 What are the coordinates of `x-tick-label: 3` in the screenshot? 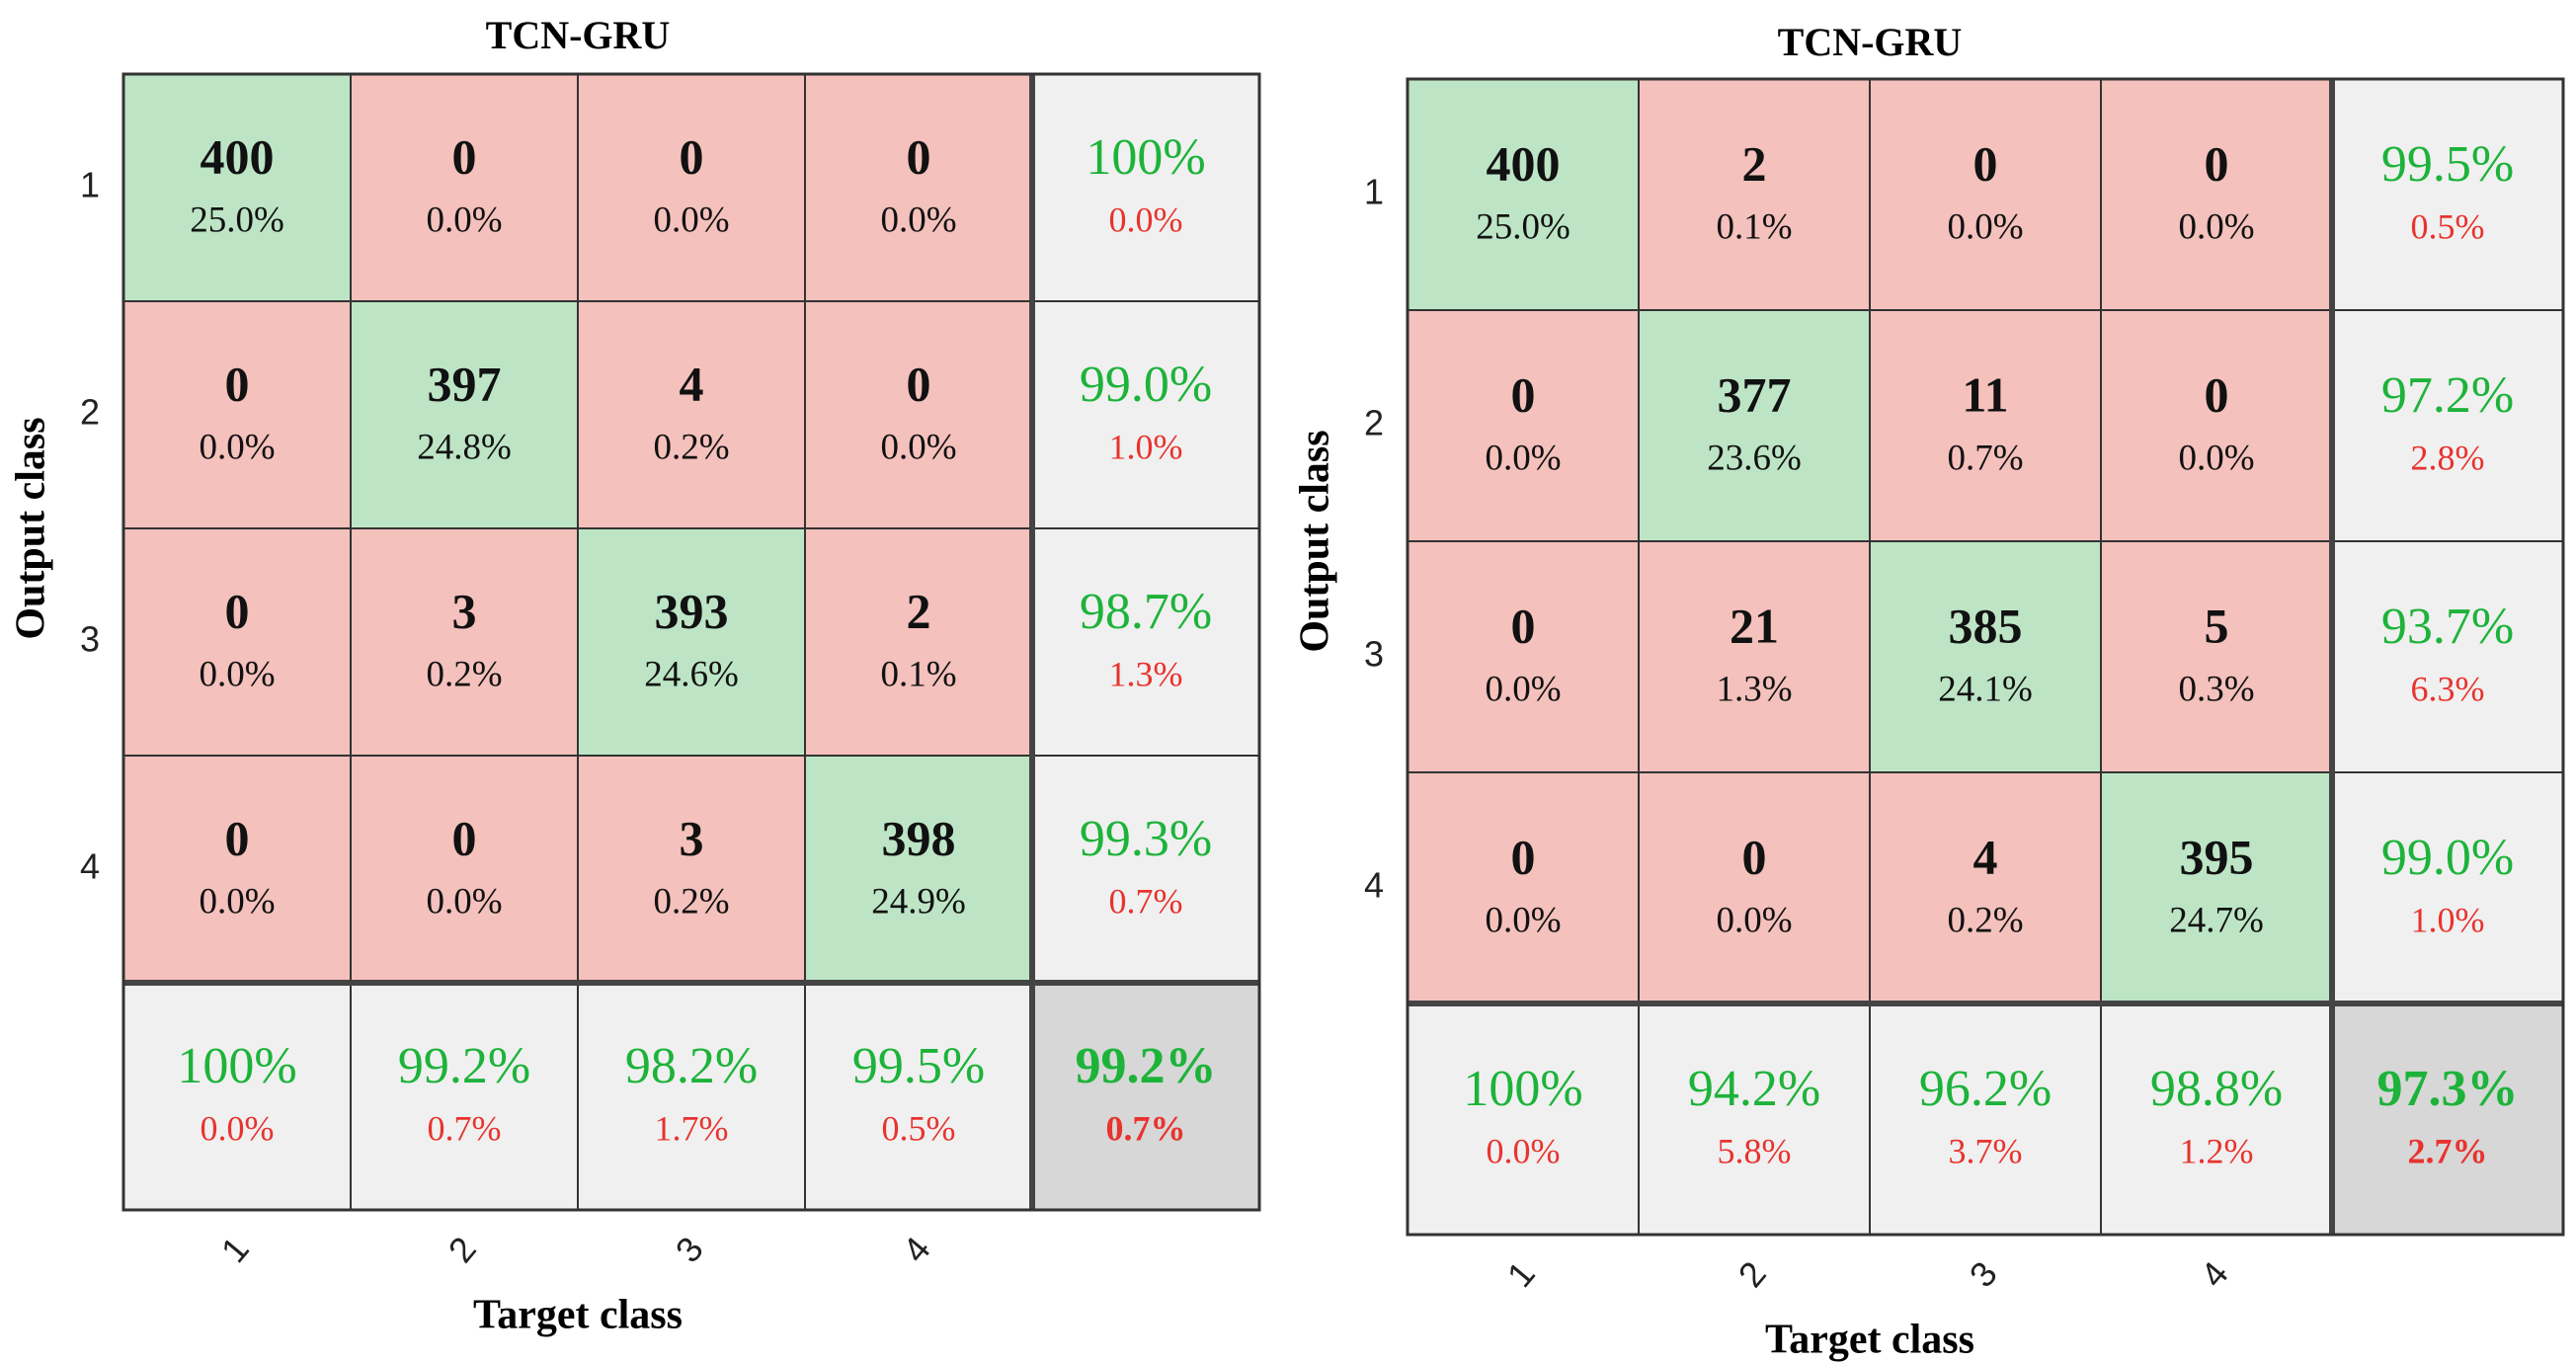 It's located at (1983, 1274).